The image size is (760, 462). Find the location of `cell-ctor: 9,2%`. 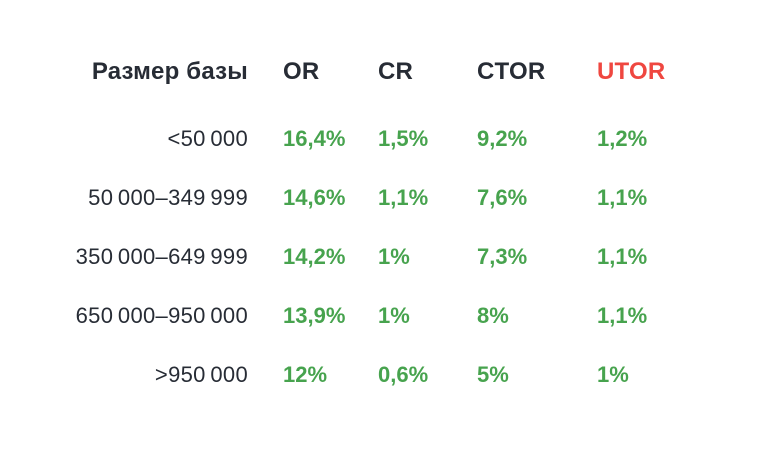

cell-ctor: 9,2% is located at coordinates (502, 138).